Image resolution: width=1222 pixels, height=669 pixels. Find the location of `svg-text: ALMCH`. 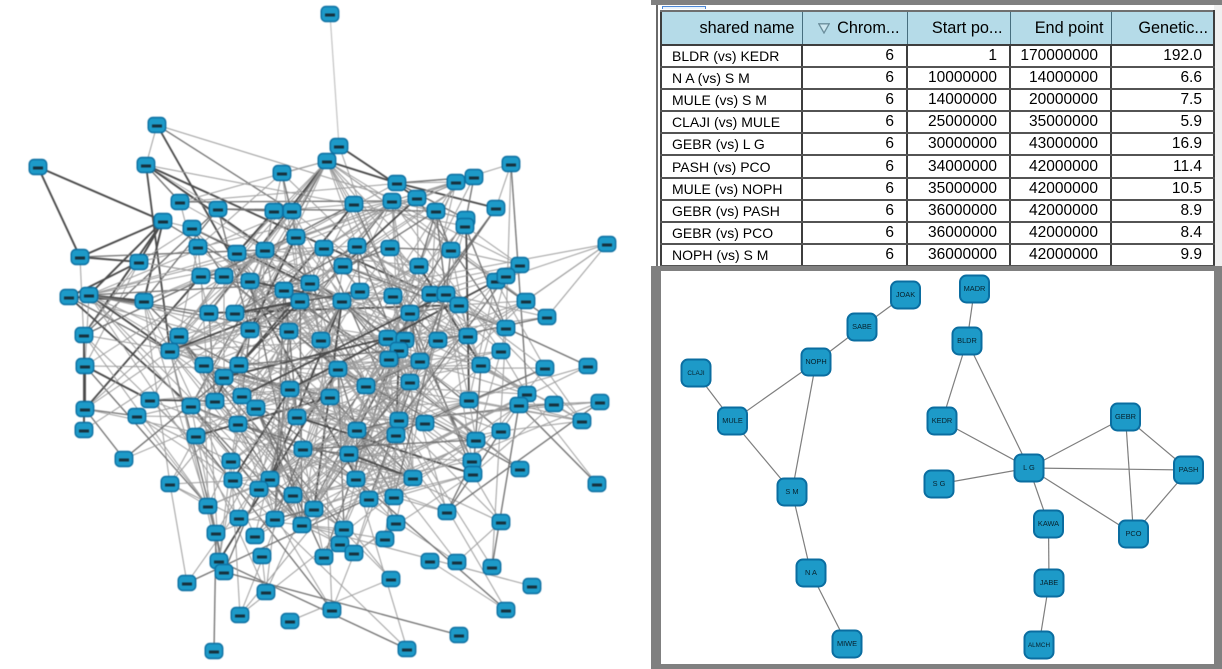

svg-text: ALMCH is located at coordinates (1039, 645).